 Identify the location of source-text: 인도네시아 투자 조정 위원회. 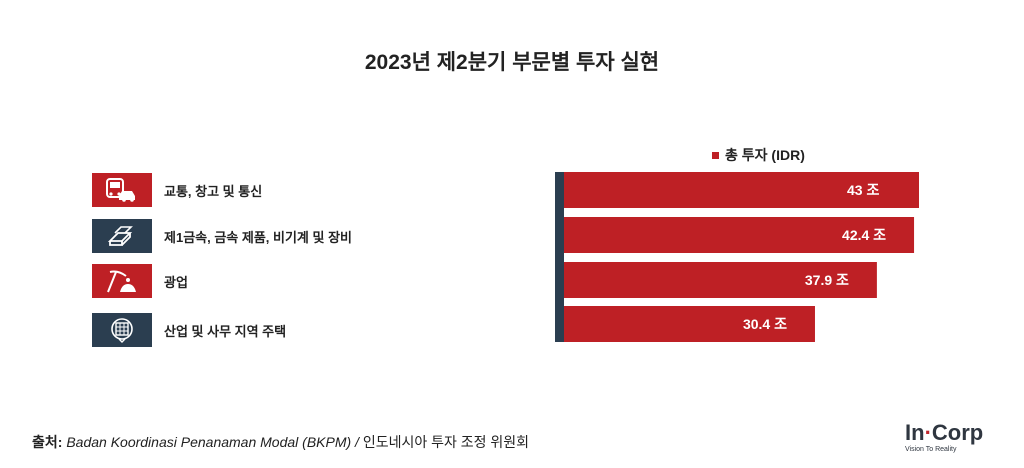
(446, 442).